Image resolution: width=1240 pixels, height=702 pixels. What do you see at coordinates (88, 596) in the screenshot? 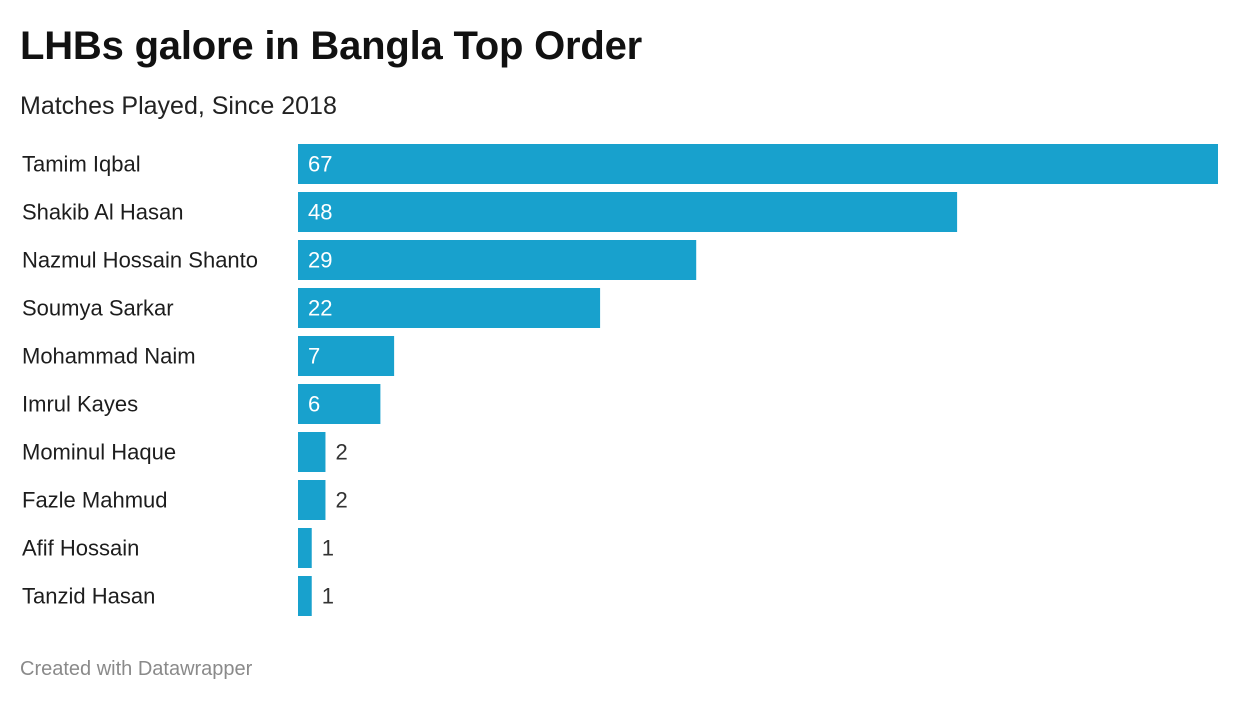
I see `category-label: Tanzid Hasan` at bounding box center [88, 596].